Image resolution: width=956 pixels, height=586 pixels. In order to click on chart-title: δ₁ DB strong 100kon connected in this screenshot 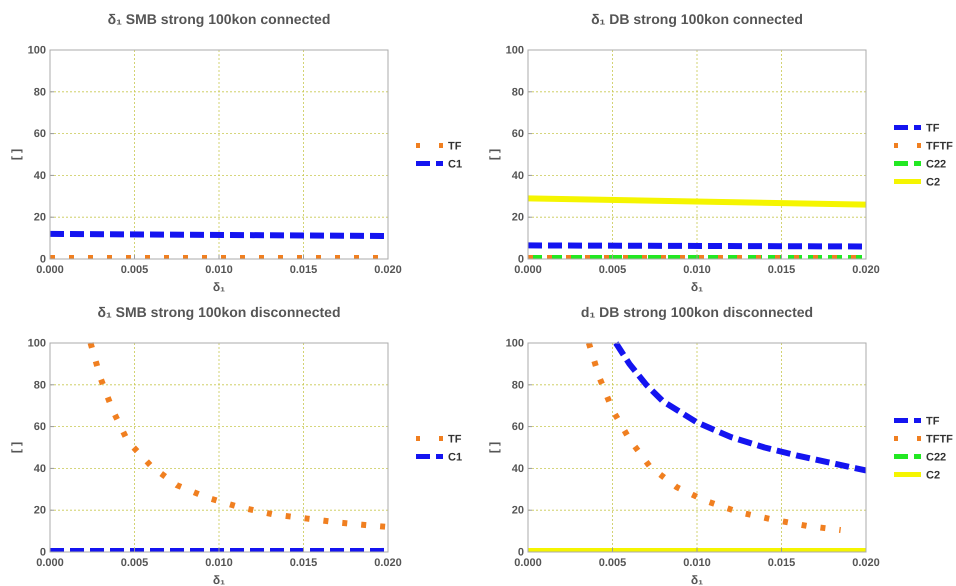, I will do `click(697, 19)`.